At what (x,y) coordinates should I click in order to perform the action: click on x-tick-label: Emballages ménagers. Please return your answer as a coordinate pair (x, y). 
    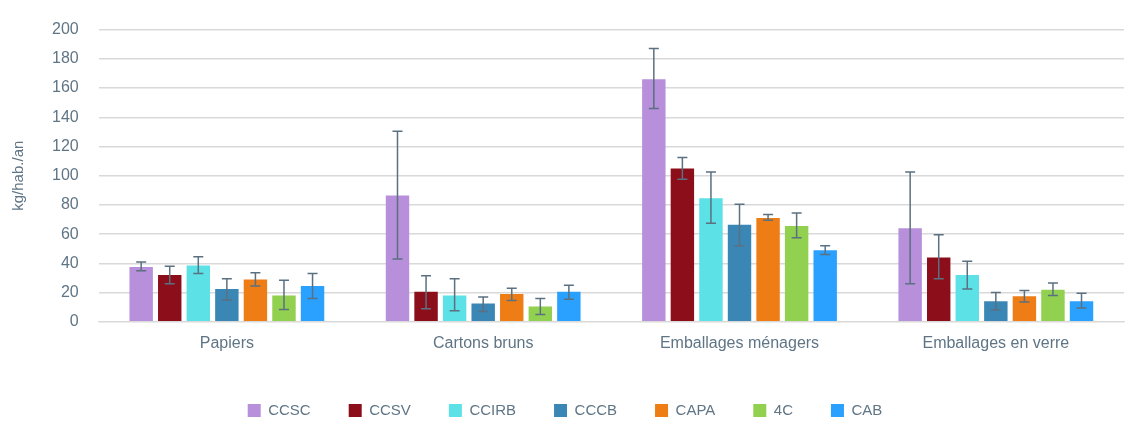
    Looking at the image, I should click on (739, 342).